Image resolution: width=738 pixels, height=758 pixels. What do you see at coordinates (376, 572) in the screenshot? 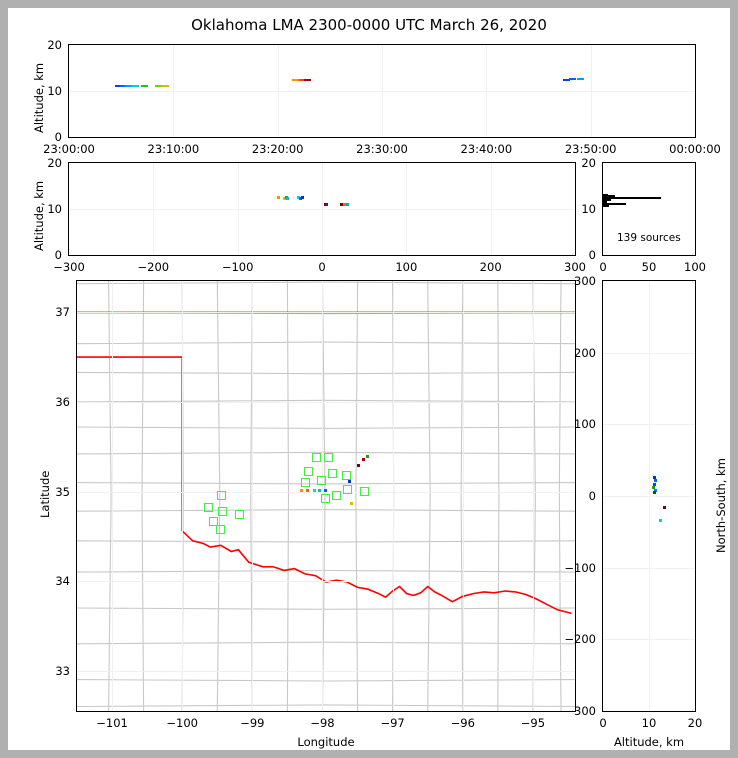
I see `state-border-red-river` at bounding box center [376, 572].